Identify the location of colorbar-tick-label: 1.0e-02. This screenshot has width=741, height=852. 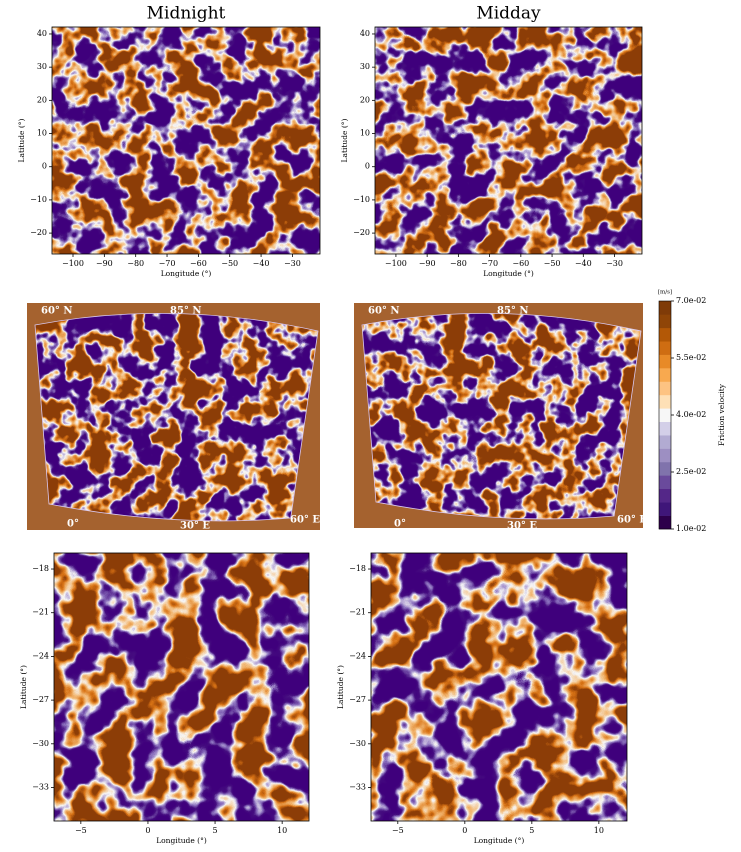
(691, 528).